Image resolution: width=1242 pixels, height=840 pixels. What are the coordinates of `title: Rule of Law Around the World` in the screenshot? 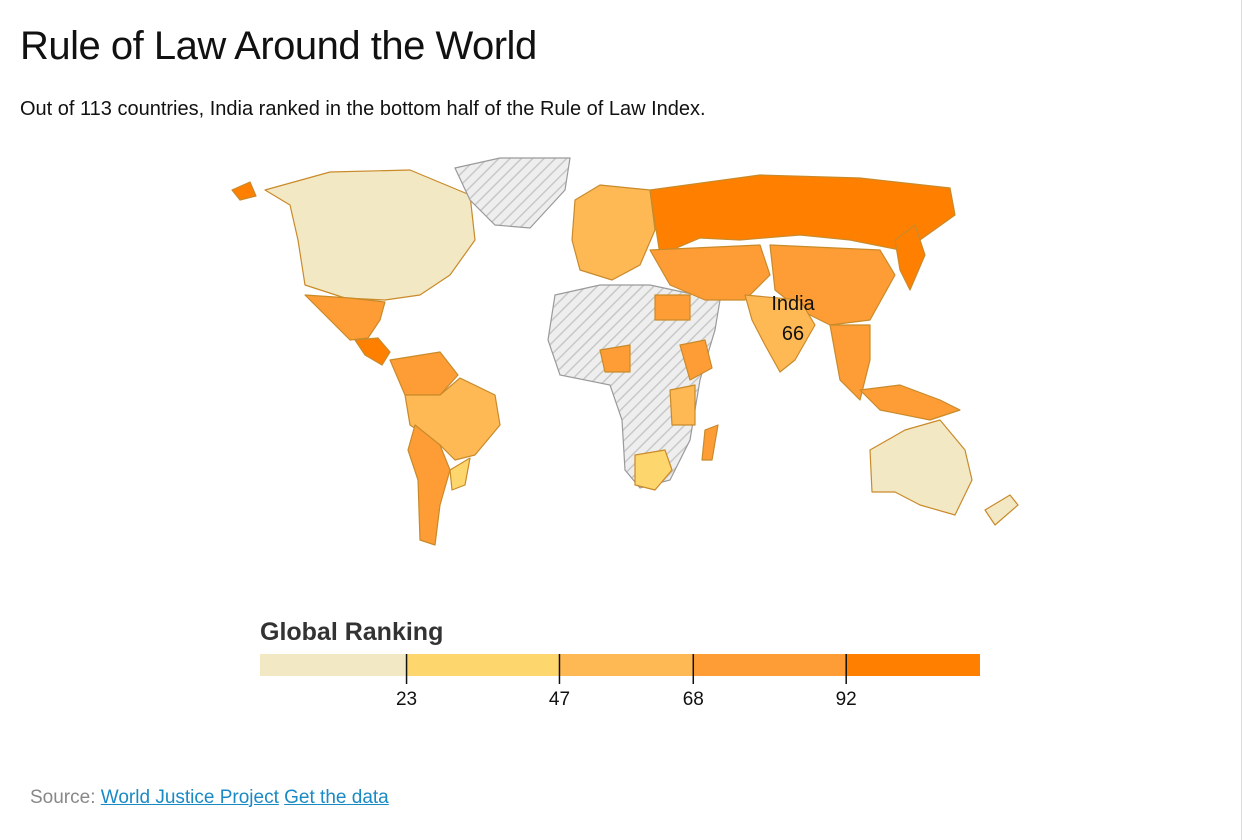 It's located at (278, 46).